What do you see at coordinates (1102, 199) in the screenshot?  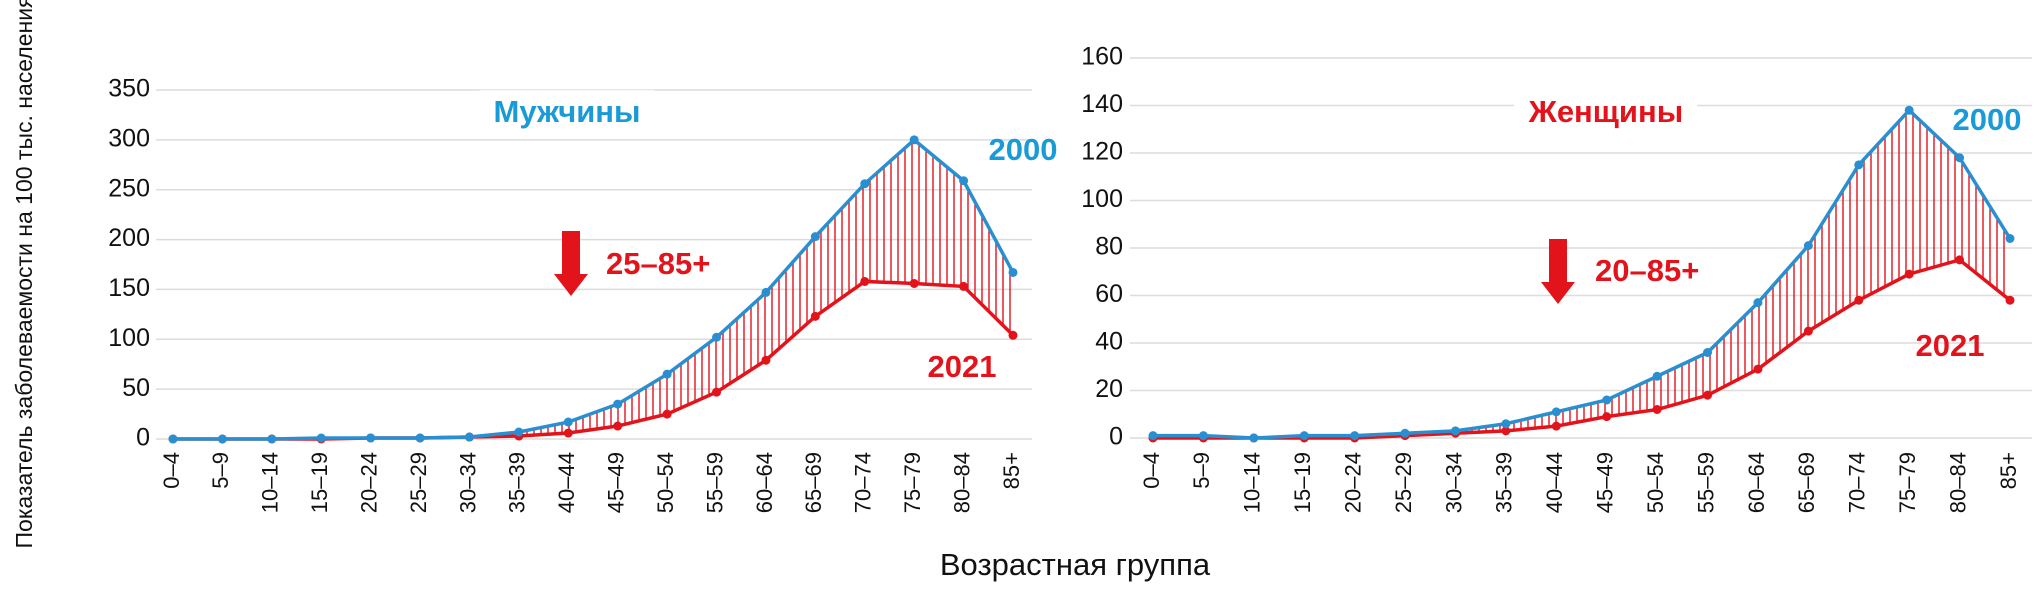 I see `y-tick-label: 100` at bounding box center [1102, 199].